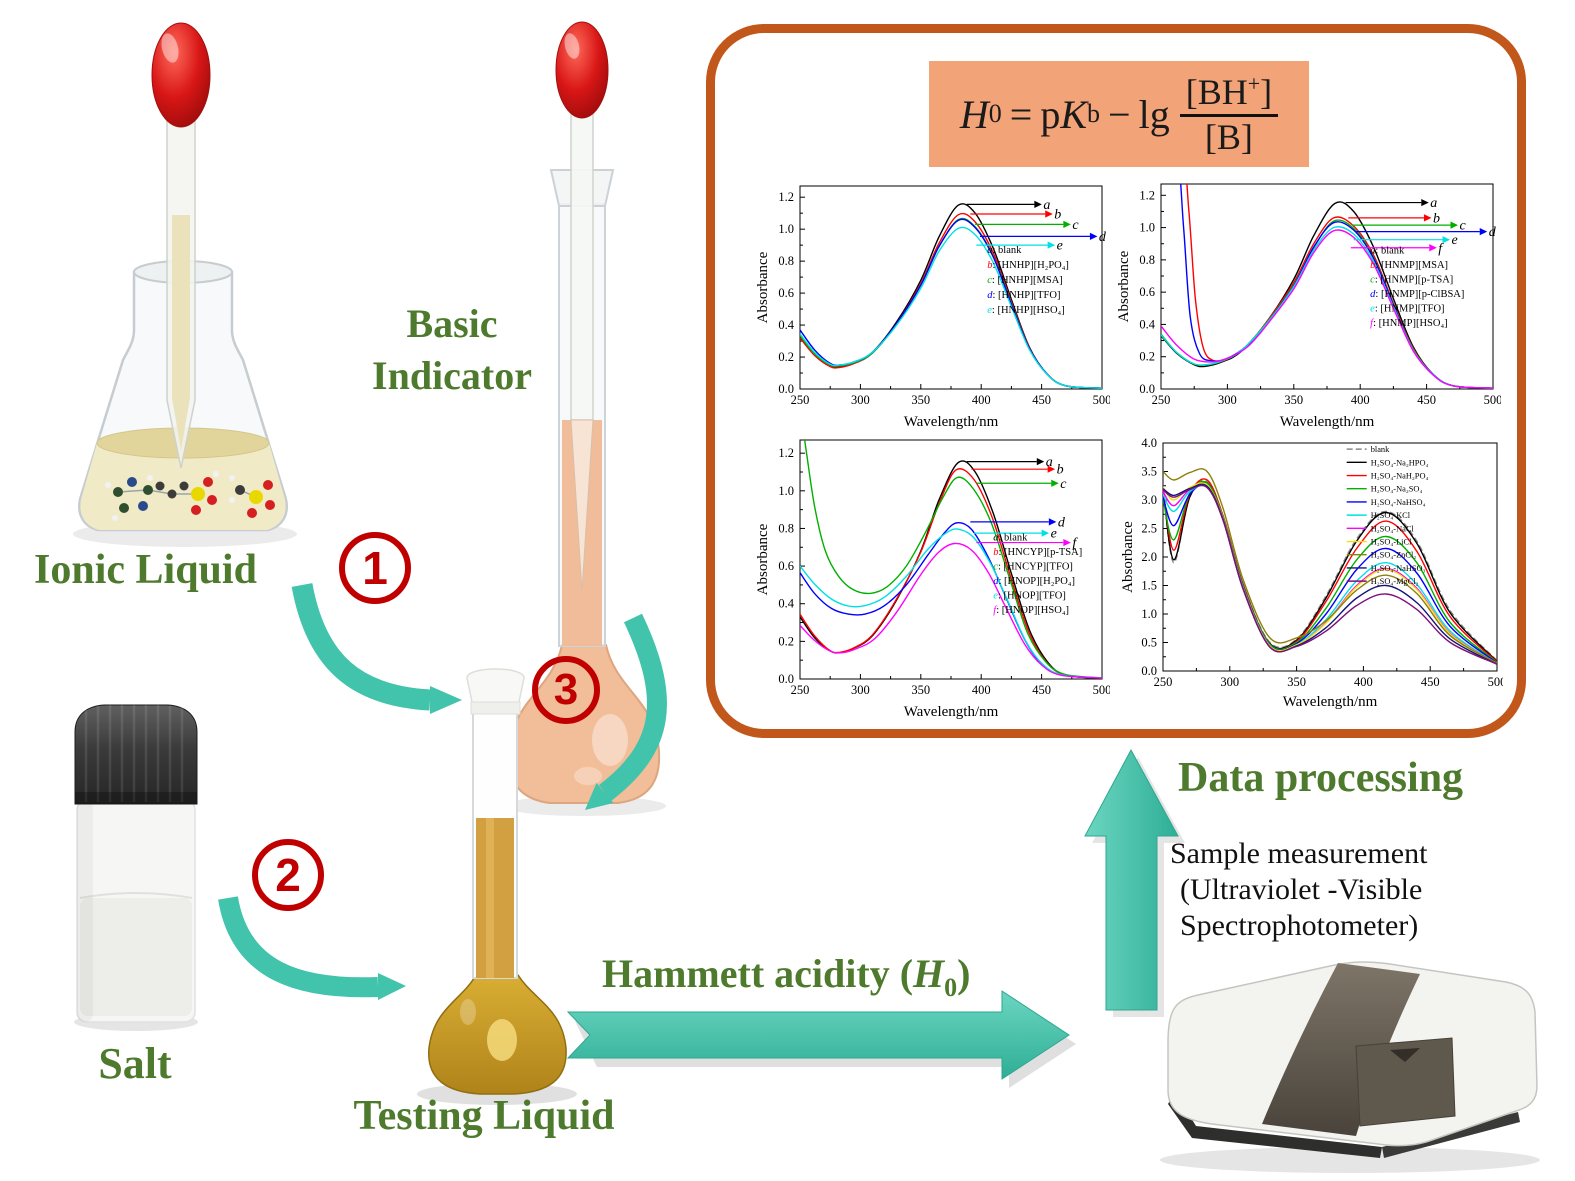 The height and width of the screenshot is (1181, 1575). I want to click on svg-text: c: [HNHP][MSA], so click(1025, 280).